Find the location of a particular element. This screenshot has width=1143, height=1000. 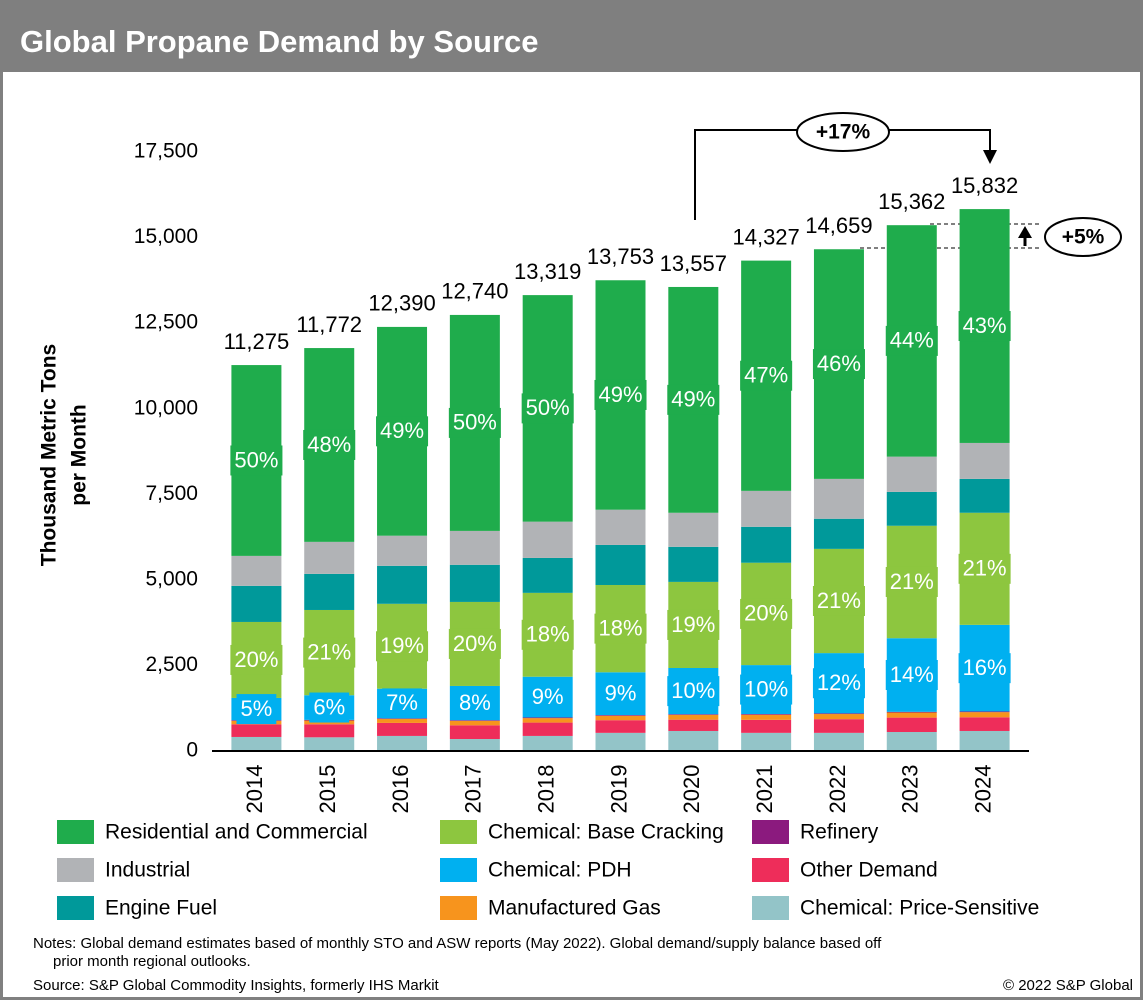

legend-label: Refinery is located at coordinates (839, 832).